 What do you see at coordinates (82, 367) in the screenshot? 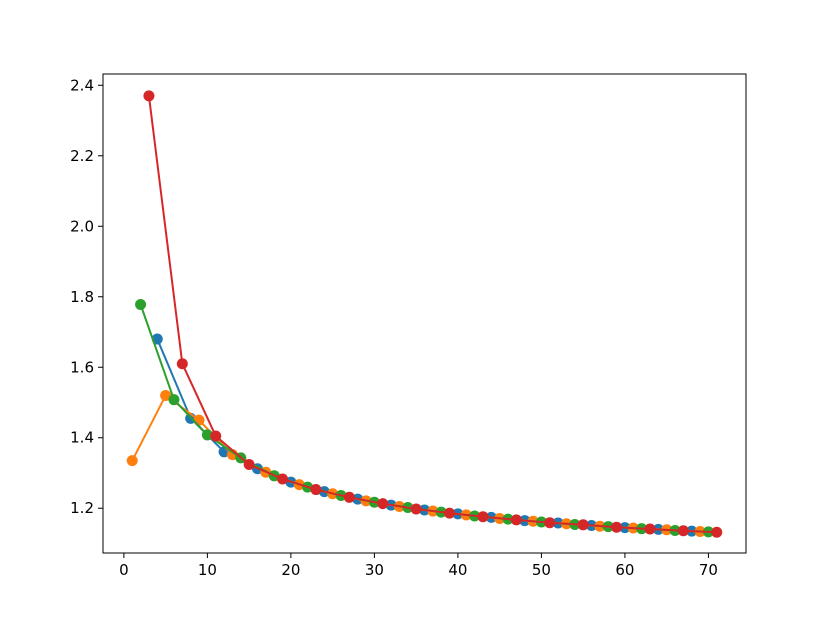
I see `y-tick-label: 1.6` at bounding box center [82, 367].